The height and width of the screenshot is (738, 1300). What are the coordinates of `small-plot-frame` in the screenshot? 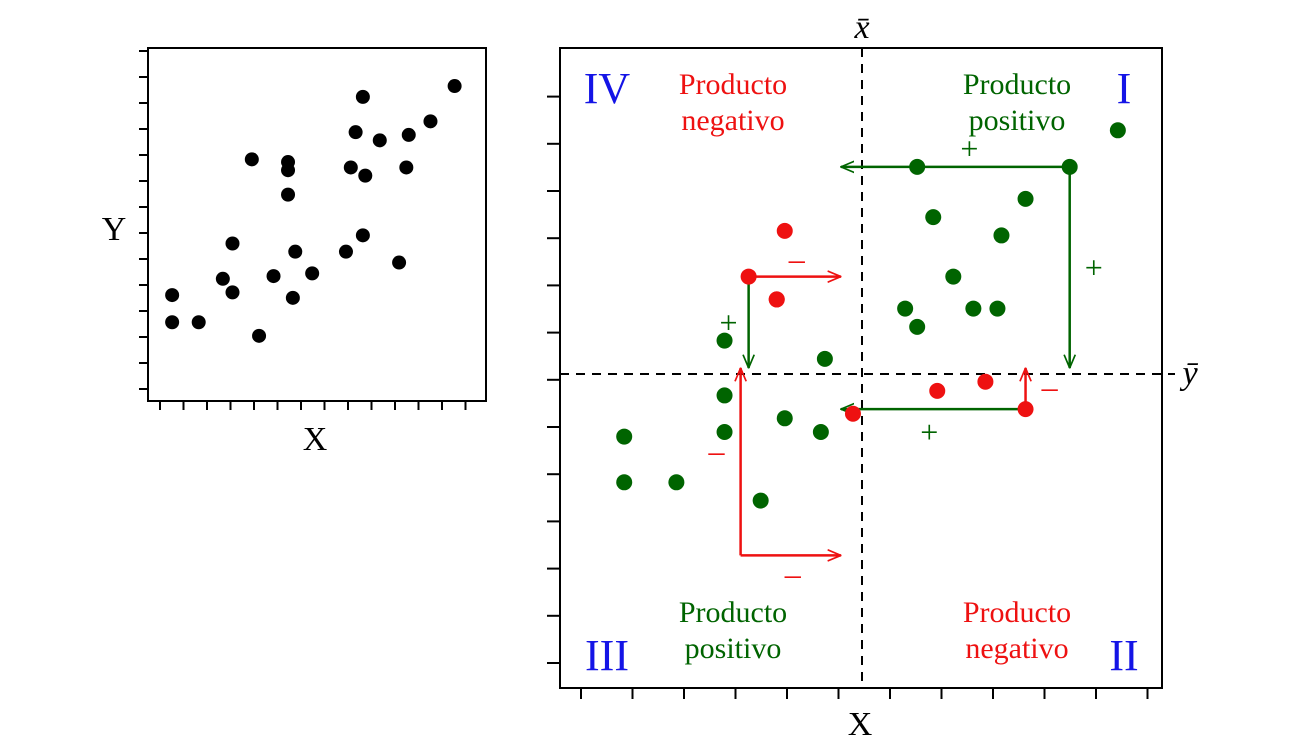 It's located at (317, 224).